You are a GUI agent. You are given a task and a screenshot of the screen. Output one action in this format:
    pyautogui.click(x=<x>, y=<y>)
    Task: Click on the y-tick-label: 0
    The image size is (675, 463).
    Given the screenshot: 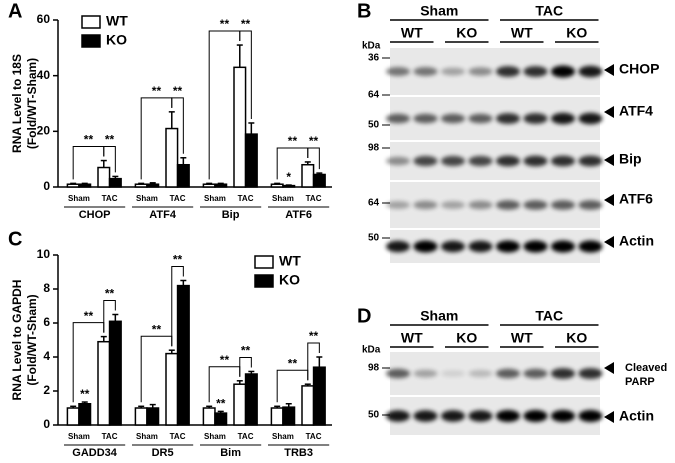 What is the action you would take?
    pyautogui.click(x=46, y=424)
    